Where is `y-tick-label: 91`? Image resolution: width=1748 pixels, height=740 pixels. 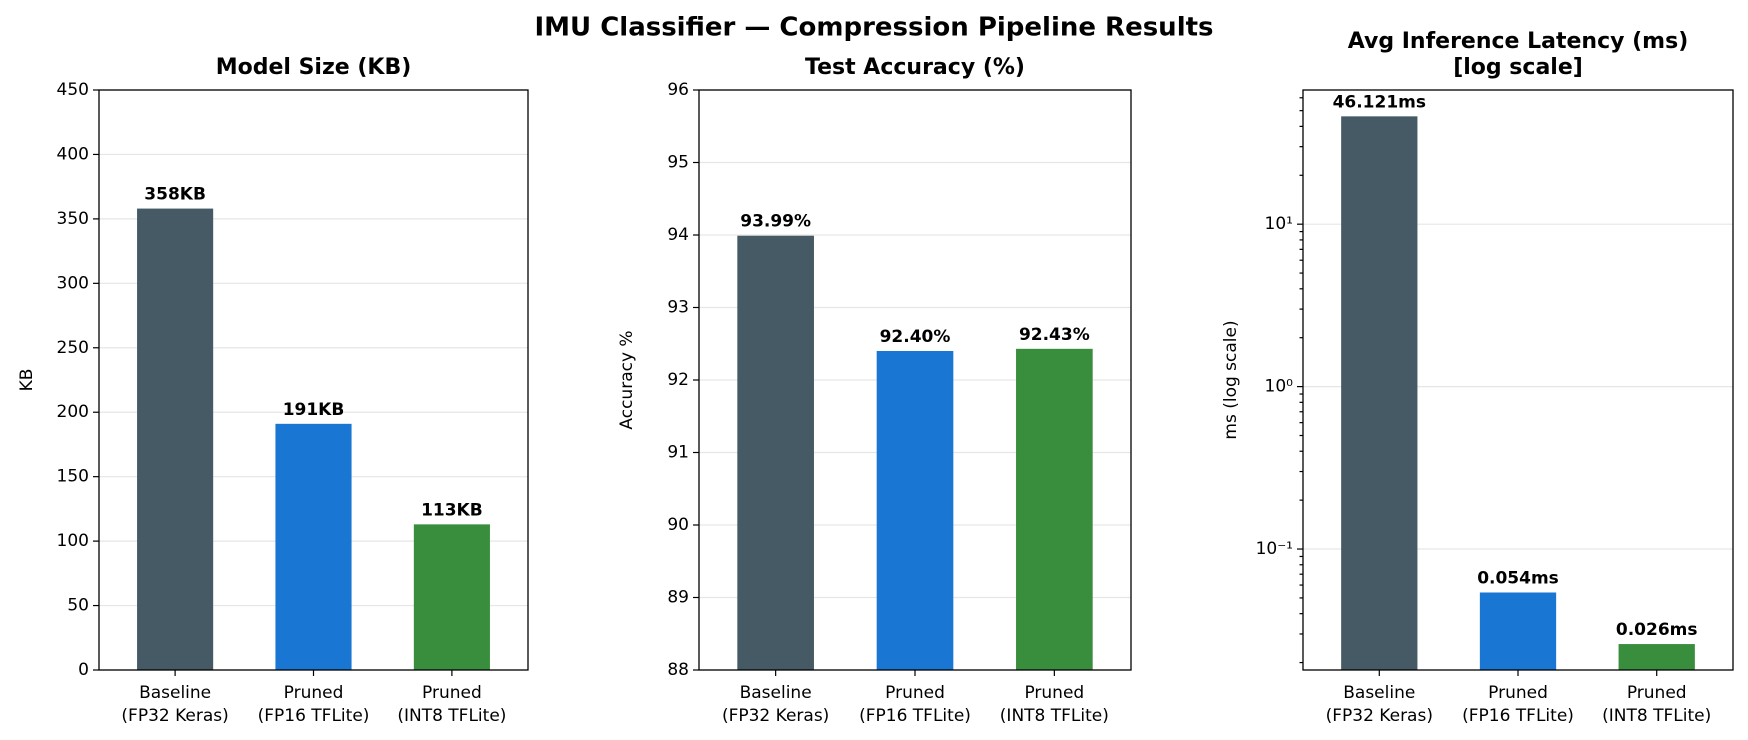
y-tick-label: 91 is located at coordinates (678, 453).